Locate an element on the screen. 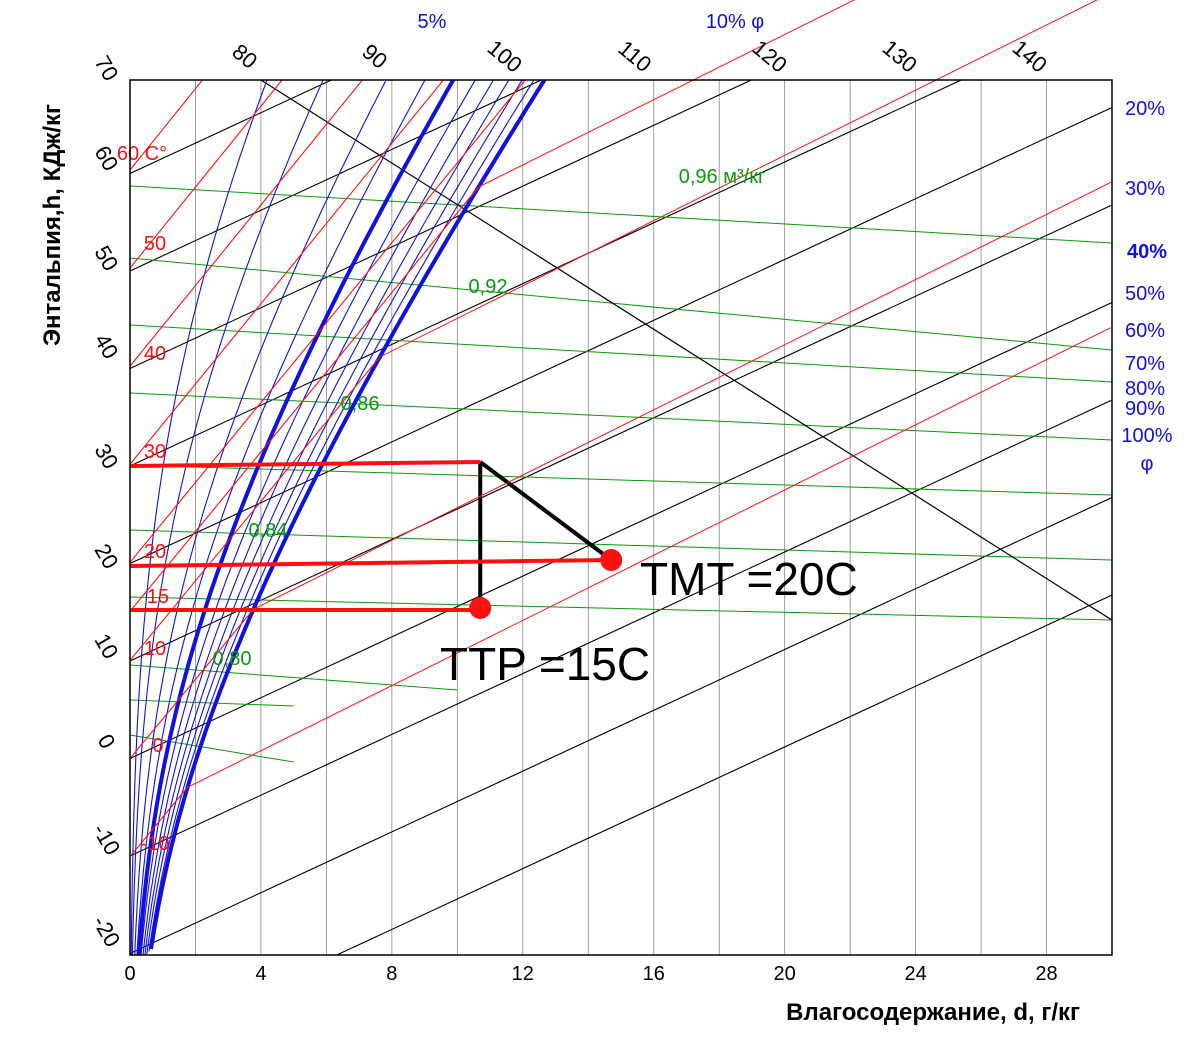  x-tick-label-4: 4 is located at coordinates (260, 974).